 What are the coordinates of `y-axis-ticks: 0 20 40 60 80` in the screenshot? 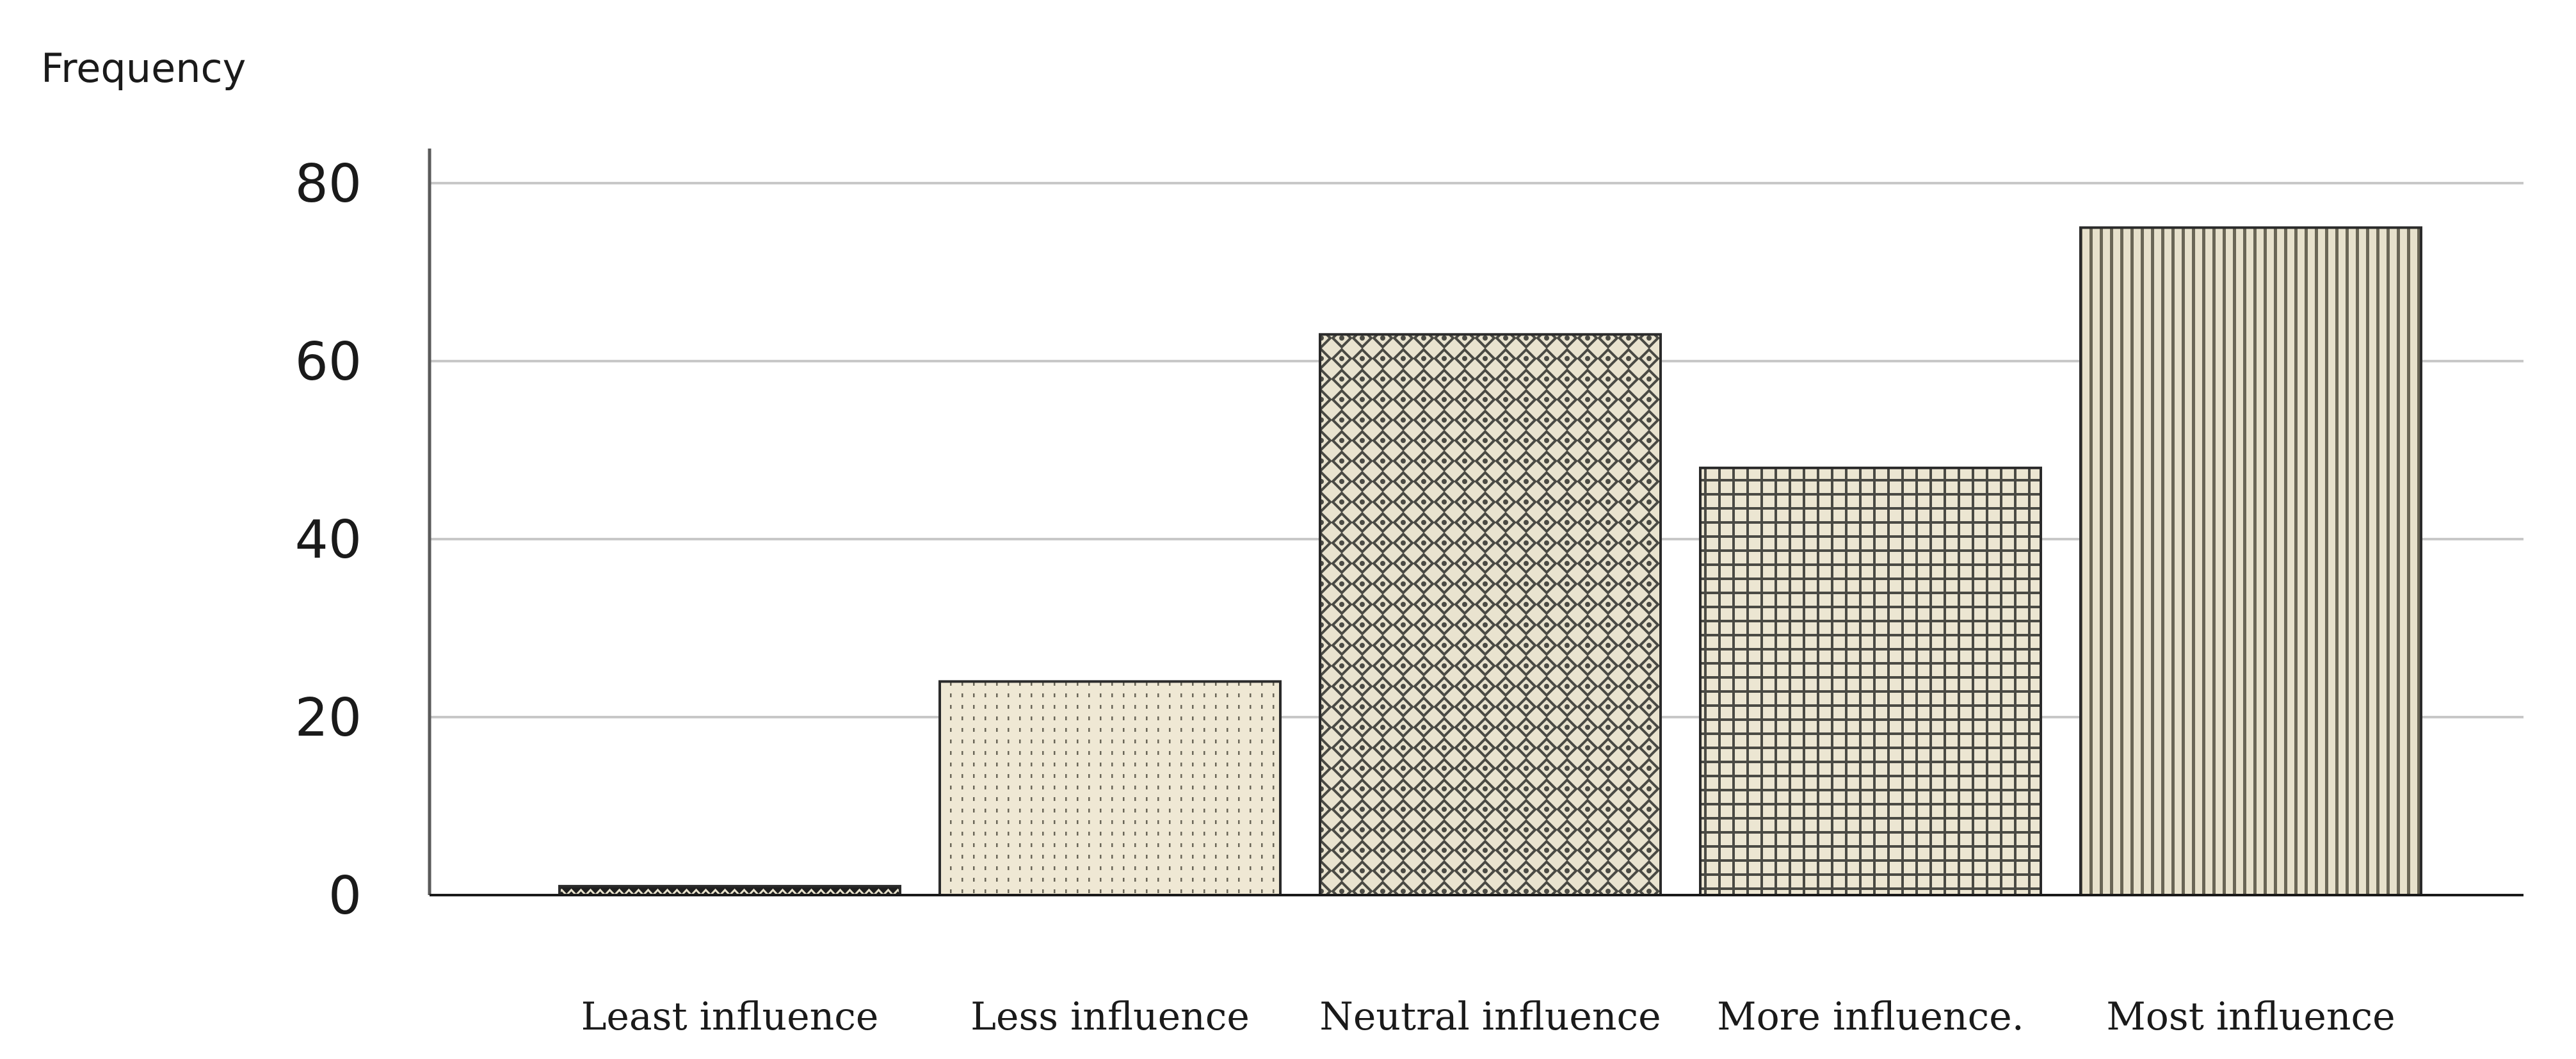 It's located at (328, 540).